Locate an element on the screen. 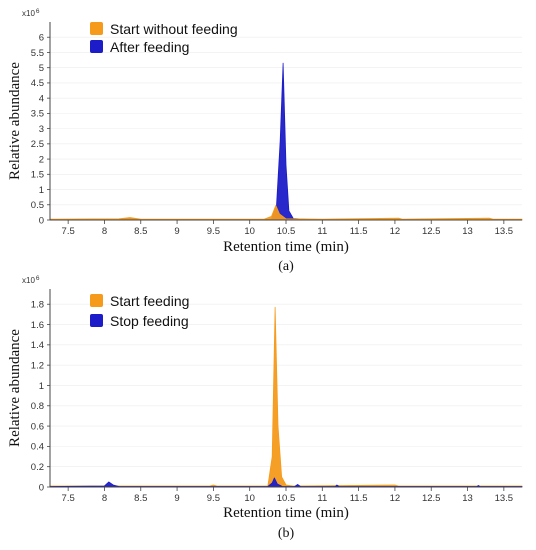 This screenshot has width=536, height=550. legend-swatch-start-feeding is located at coordinates (96, 300).